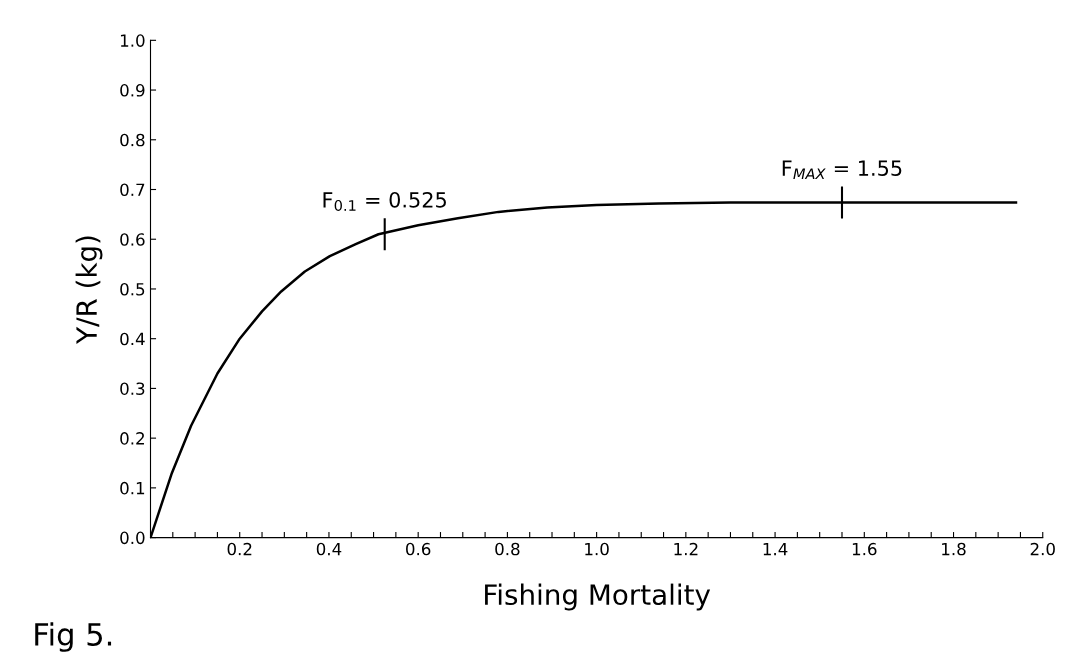 The image size is (1075, 672). I want to click on y-tick-label: 0.8, so click(132, 140).